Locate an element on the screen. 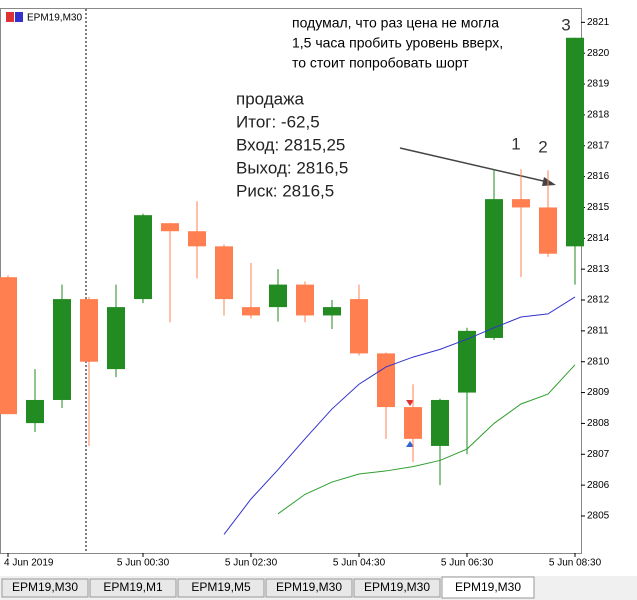 The image size is (637, 600). y-tick-label: 2807 is located at coordinates (598, 454).